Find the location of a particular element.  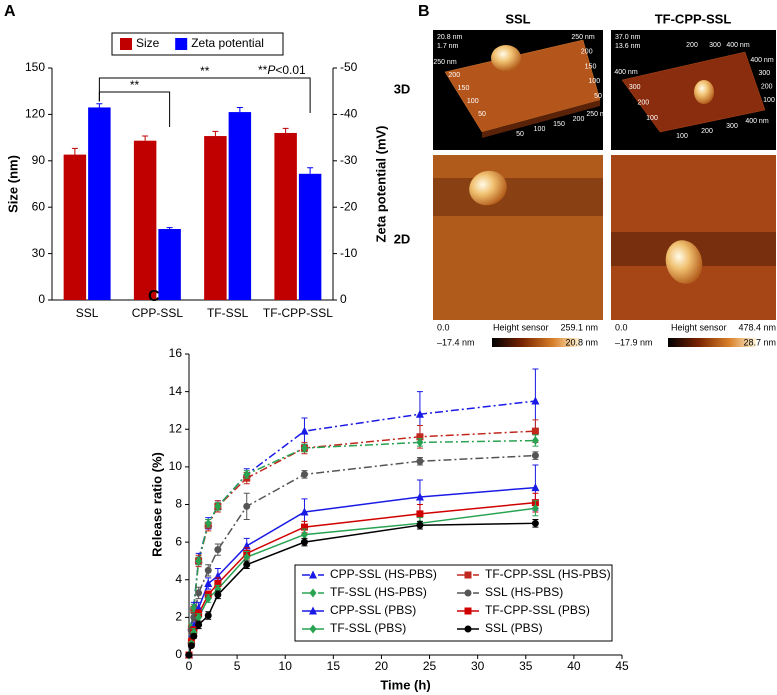

y-tick-label: 6 is located at coordinates (178, 541).